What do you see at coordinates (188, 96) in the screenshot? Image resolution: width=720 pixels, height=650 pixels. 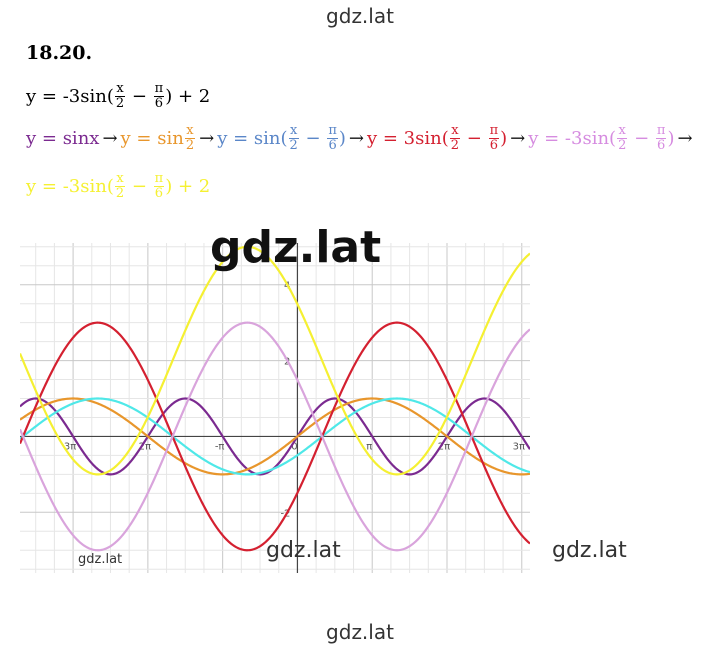 I see `equation-suffix: ) + 2` at bounding box center [188, 96].